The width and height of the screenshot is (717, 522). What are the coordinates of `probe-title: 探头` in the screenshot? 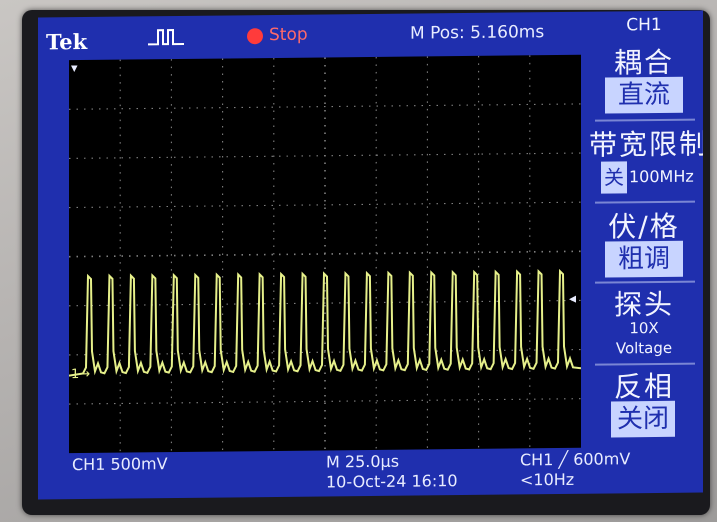 It's located at (643, 304).